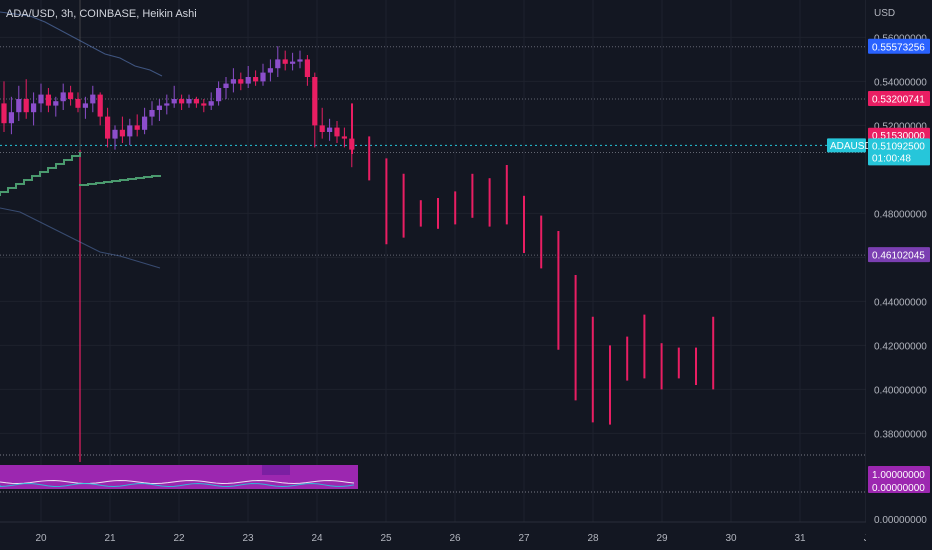 This screenshot has width=932, height=550. What do you see at coordinates (900, 390) in the screenshot?
I see `price-tick-label: 0.40000000` at bounding box center [900, 390].